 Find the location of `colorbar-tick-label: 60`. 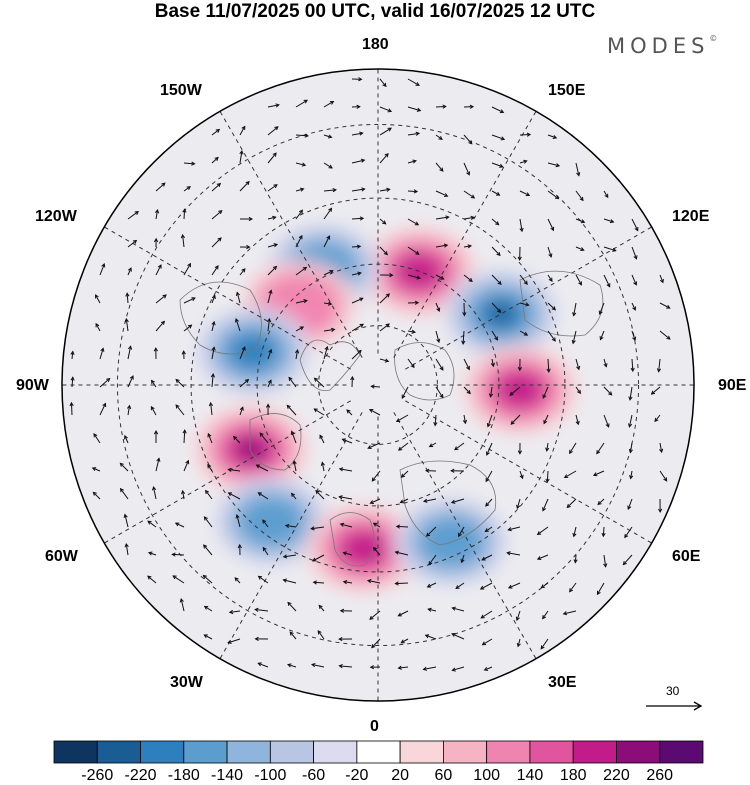

colorbar-tick-label: 60 is located at coordinates (443, 776).